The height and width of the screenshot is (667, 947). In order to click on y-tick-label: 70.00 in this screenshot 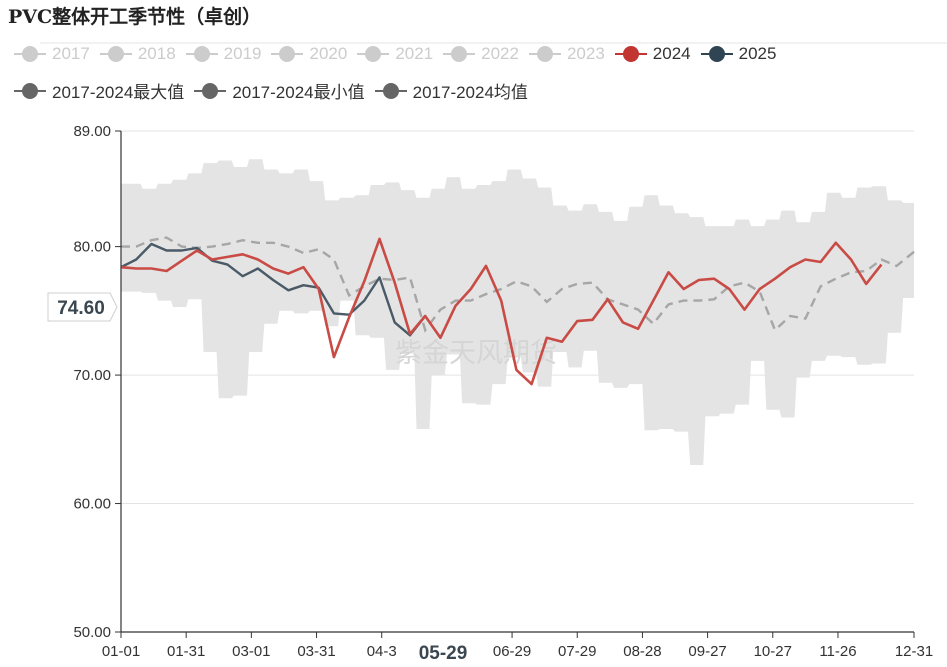, I will do `click(92, 375)`.